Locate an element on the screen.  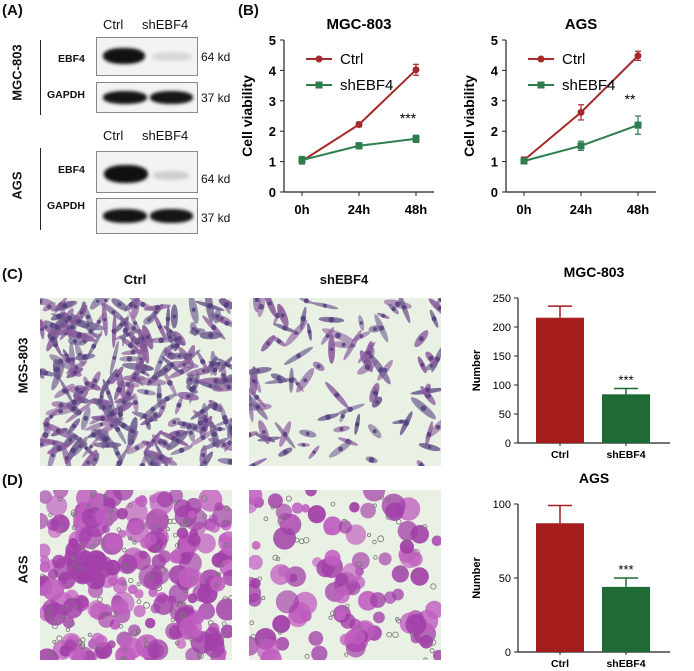
chart-title: AGS is located at coordinates (581, 24).